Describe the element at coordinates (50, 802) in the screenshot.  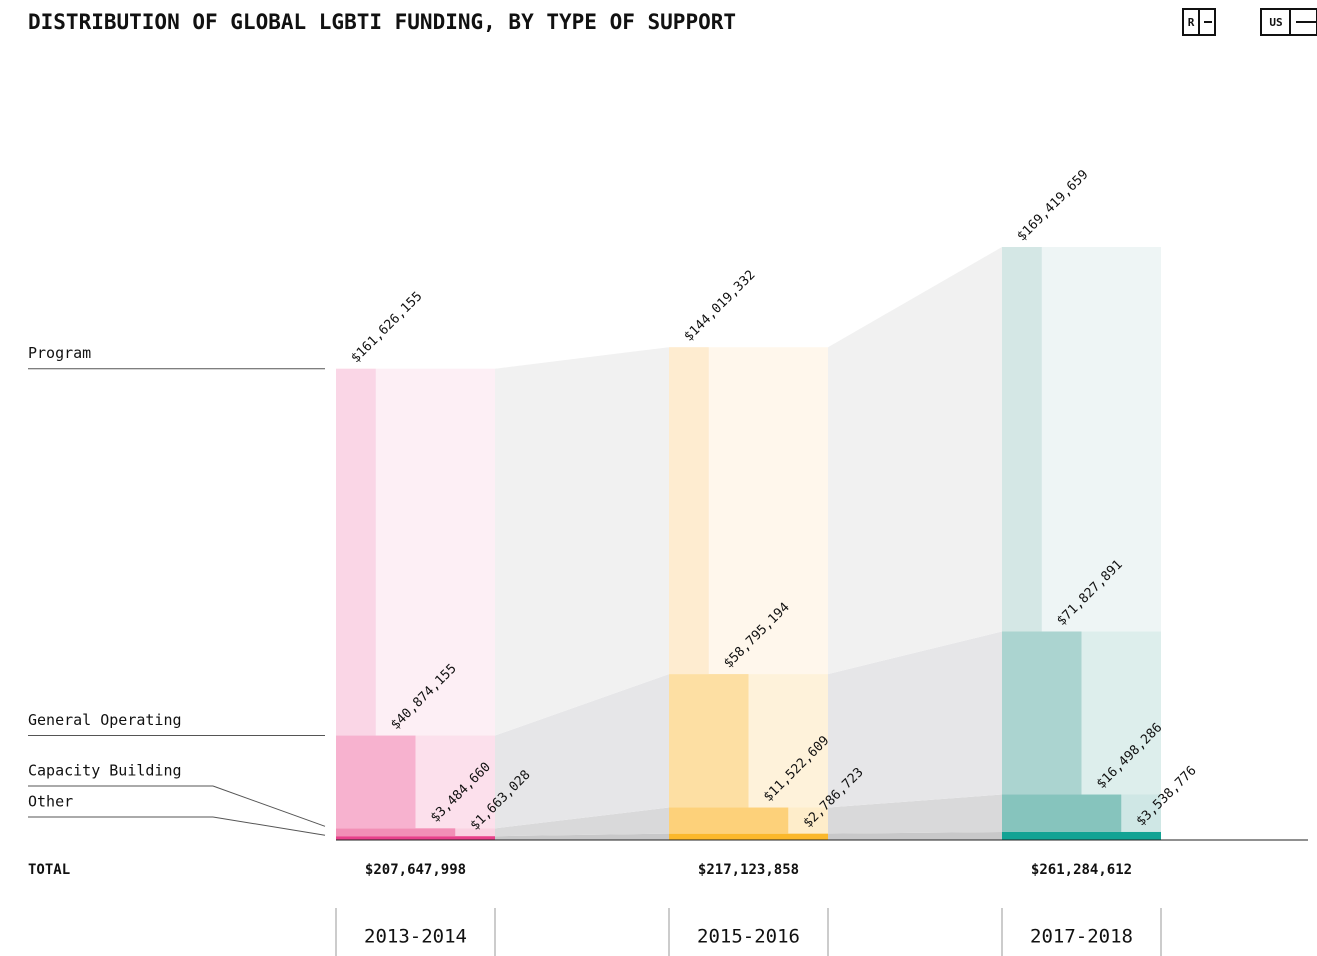
I see `series-label: Other` at that location.